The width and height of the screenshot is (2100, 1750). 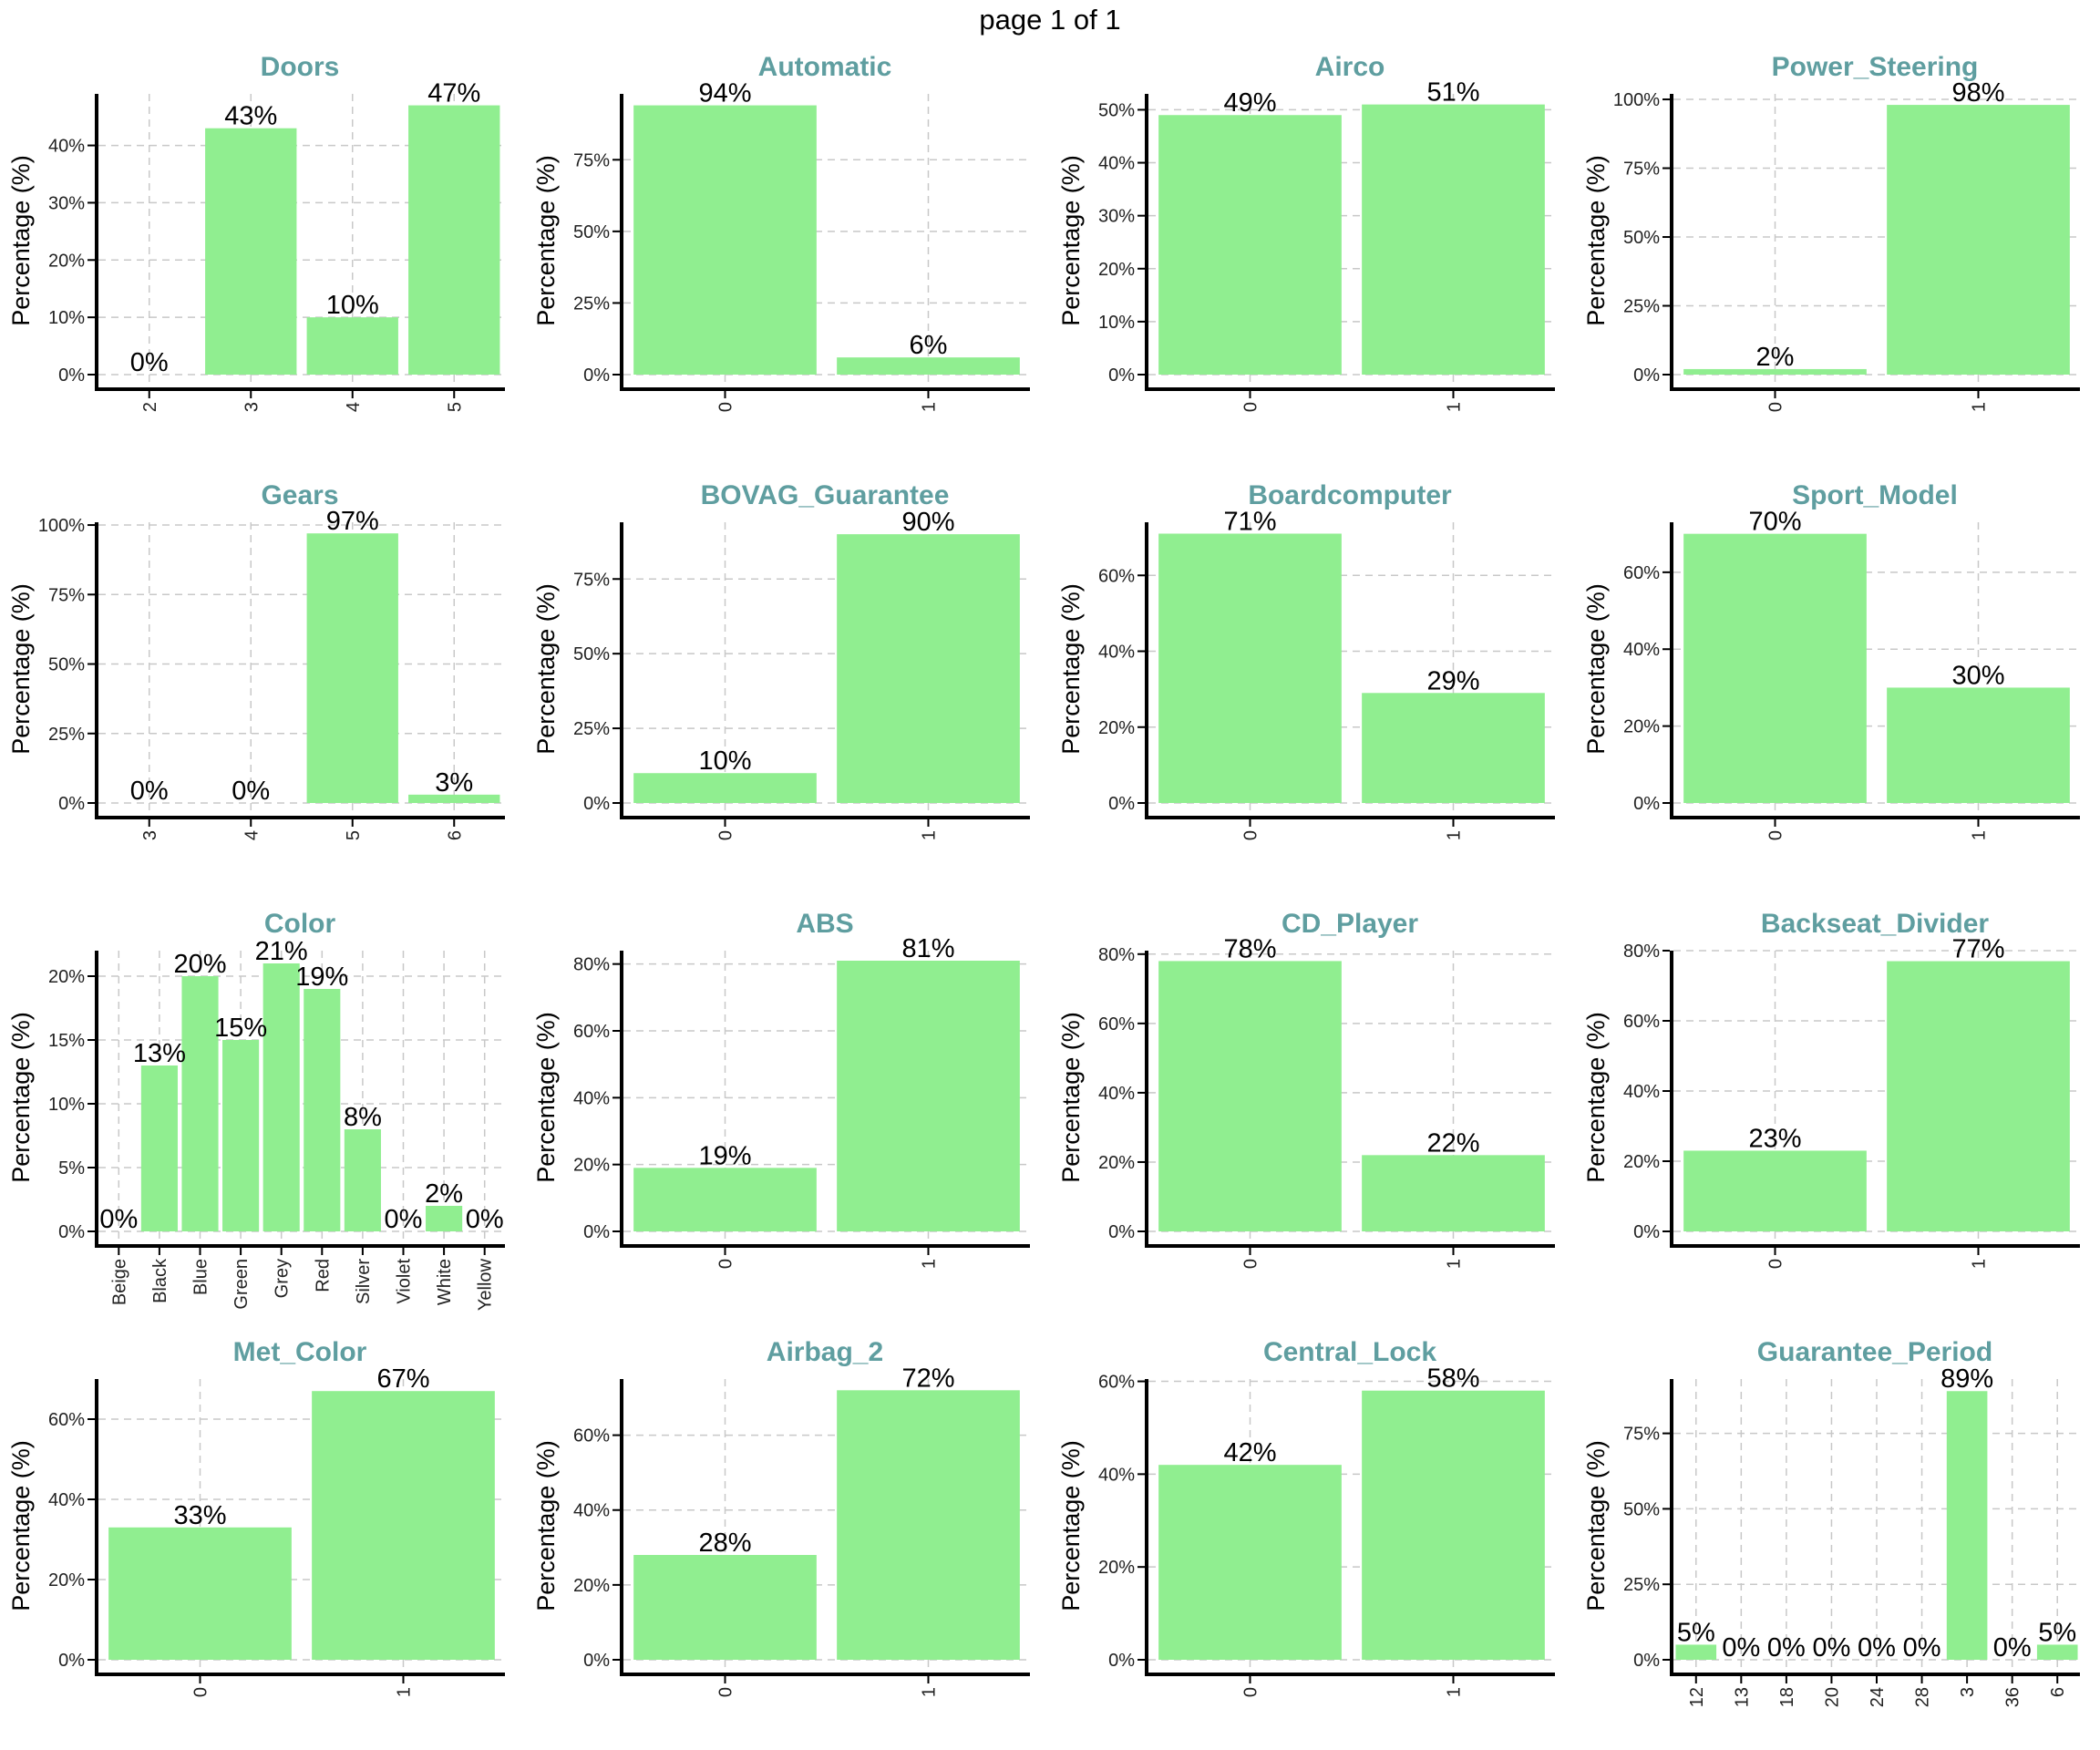 What do you see at coordinates (1697, 1697) in the screenshot?
I see `x-tick-label: 12` at bounding box center [1697, 1697].